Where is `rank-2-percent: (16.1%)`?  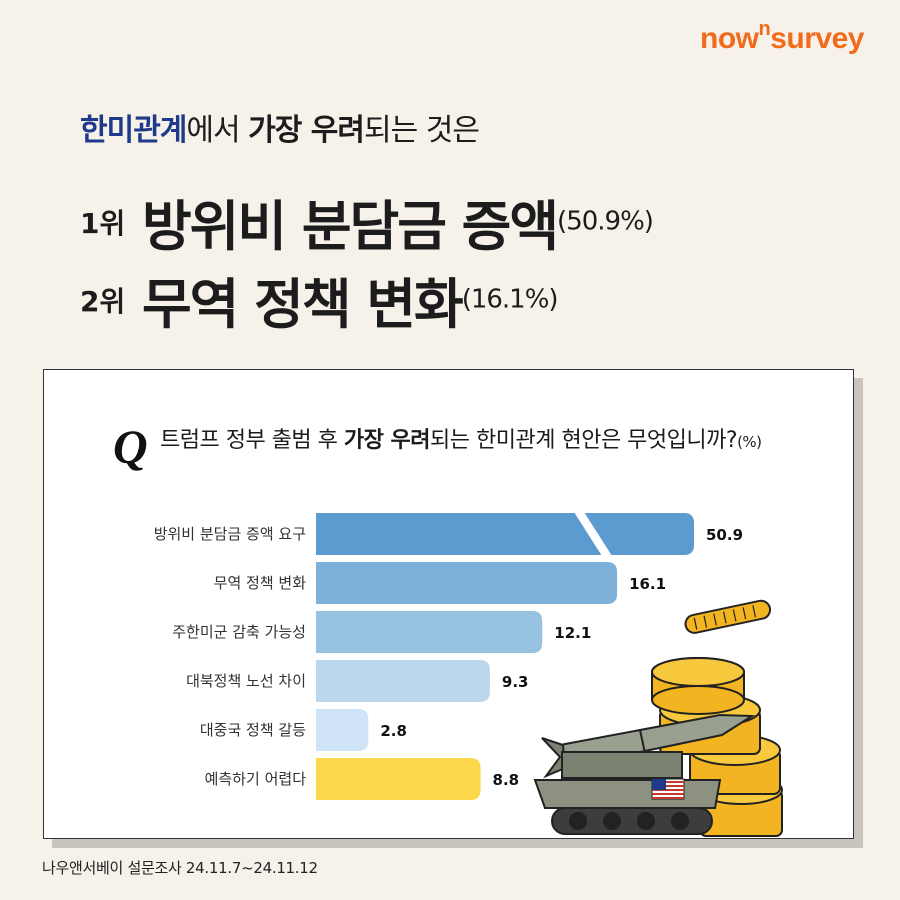 rank-2-percent: (16.1%) is located at coordinates (510, 299).